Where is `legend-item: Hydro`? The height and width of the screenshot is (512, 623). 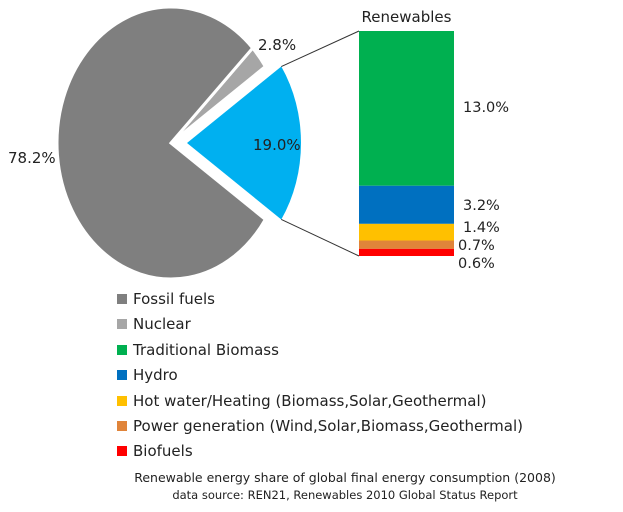
legend-item: Hydro is located at coordinates (147, 375).